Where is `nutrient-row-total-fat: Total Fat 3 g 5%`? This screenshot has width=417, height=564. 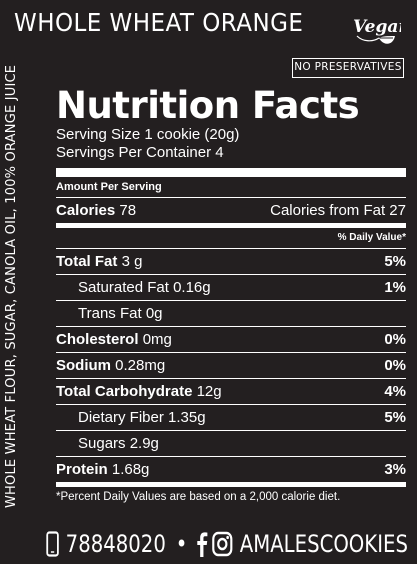
nutrient-row-total-fat: Total Fat 3 g 5% is located at coordinates (231, 262).